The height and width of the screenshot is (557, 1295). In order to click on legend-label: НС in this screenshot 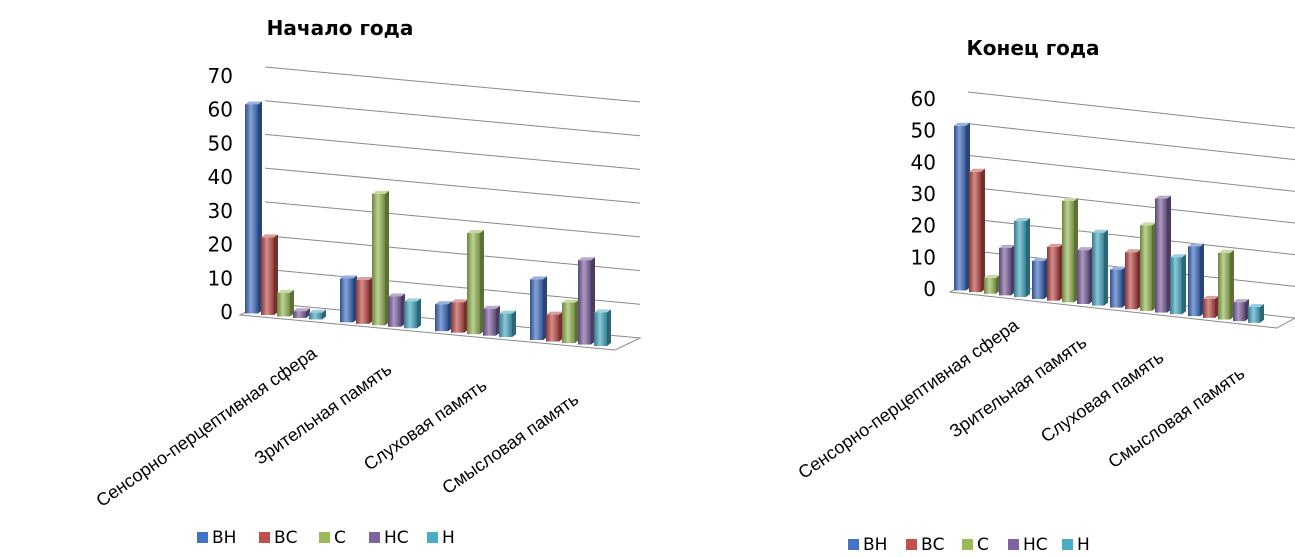, I will do `click(396, 538)`.